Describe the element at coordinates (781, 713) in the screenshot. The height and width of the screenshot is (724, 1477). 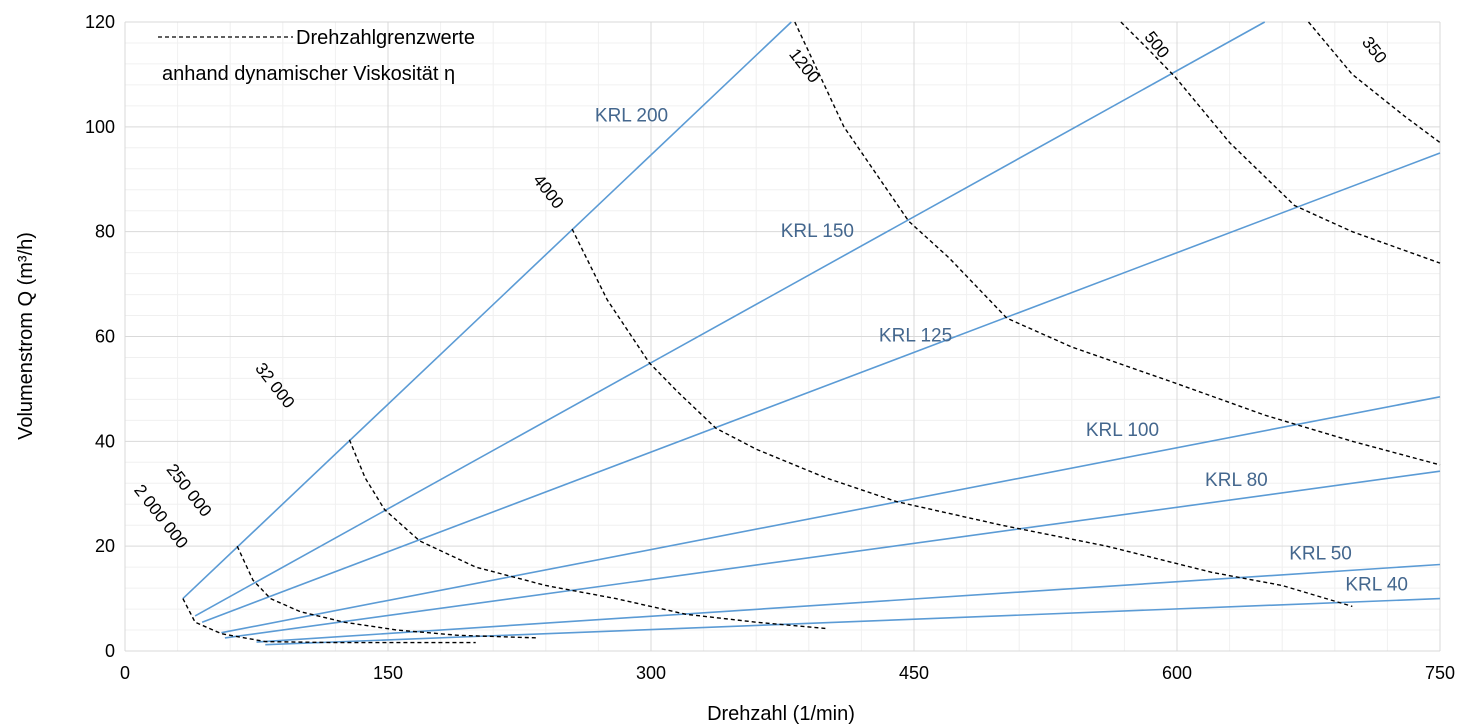
I see `x-axis-title: Drehzahl (1/min)` at that location.